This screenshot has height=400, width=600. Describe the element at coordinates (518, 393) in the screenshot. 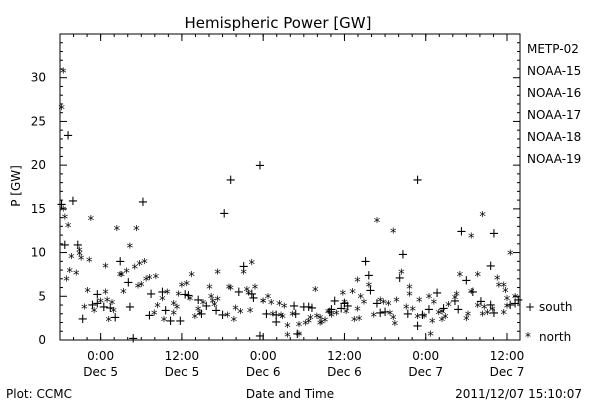

I see `footer-timestamp: 2011/12/07 15:10:07` at that location.